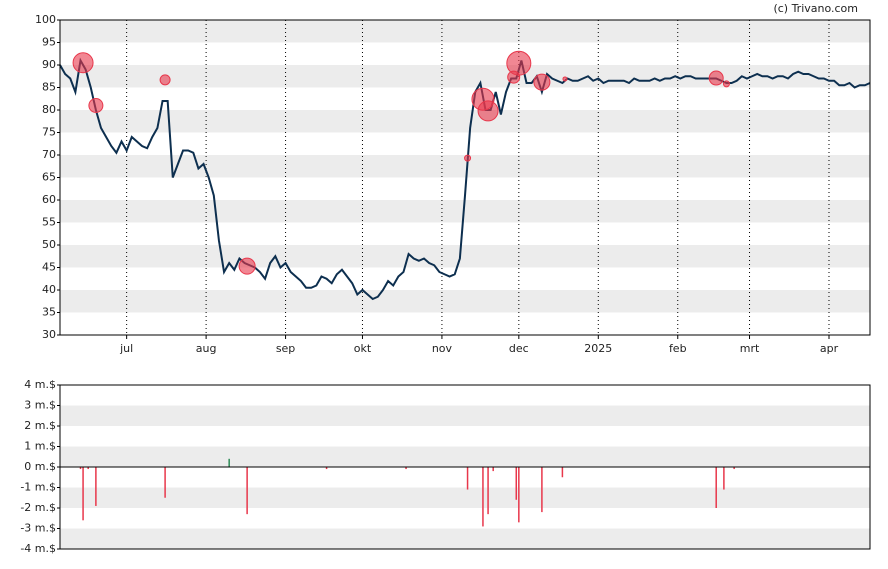 This screenshot has height=569, width=888. Describe the element at coordinates (40, 425) in the screenshot. I see `y-tick-label: 2 m.$` at that location.